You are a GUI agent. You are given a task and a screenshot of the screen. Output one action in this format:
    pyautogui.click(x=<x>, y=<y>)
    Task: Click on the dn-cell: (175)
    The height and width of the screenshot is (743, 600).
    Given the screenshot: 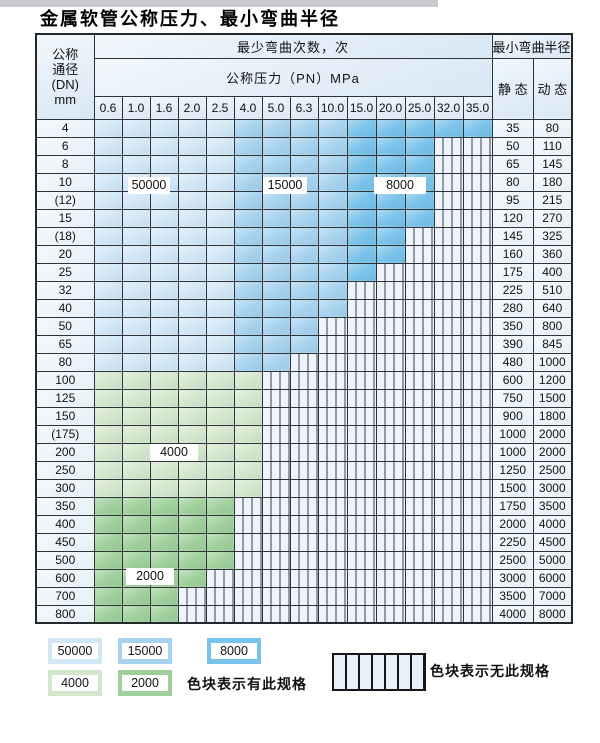 What is the action you would take?
    pyautogui.click(x=65, y=434)
    